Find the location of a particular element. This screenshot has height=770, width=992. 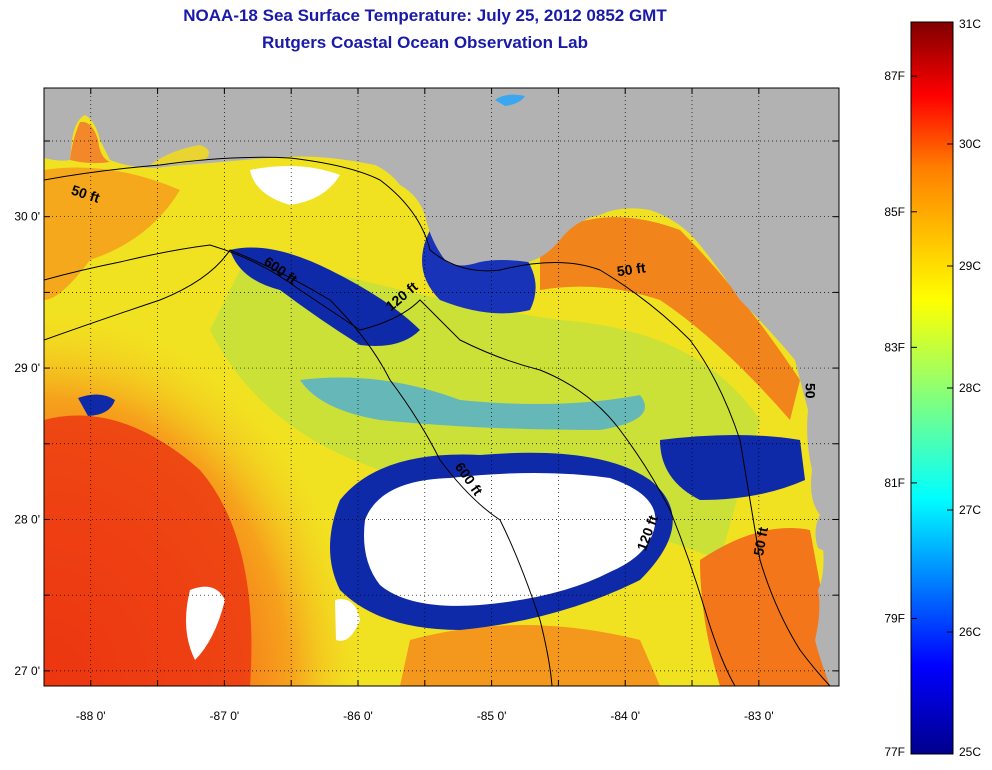

celsius-label: 30C is located at coordinates (970, 144).